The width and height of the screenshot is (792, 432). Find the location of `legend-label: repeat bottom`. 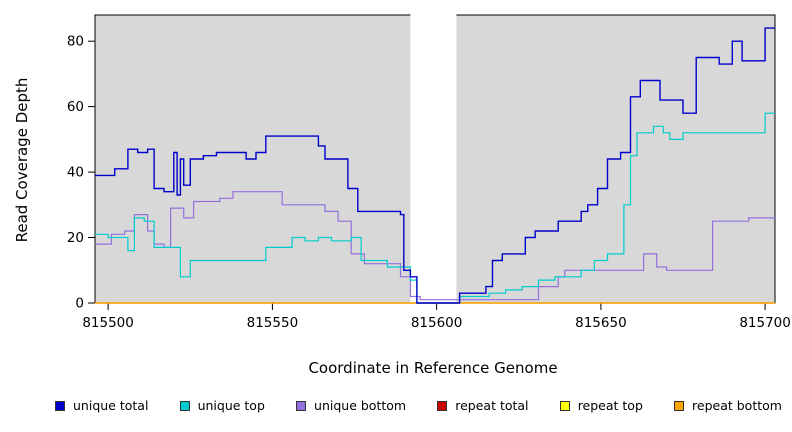

legend-label: repeat bottom is located at coordinates (737, 405).